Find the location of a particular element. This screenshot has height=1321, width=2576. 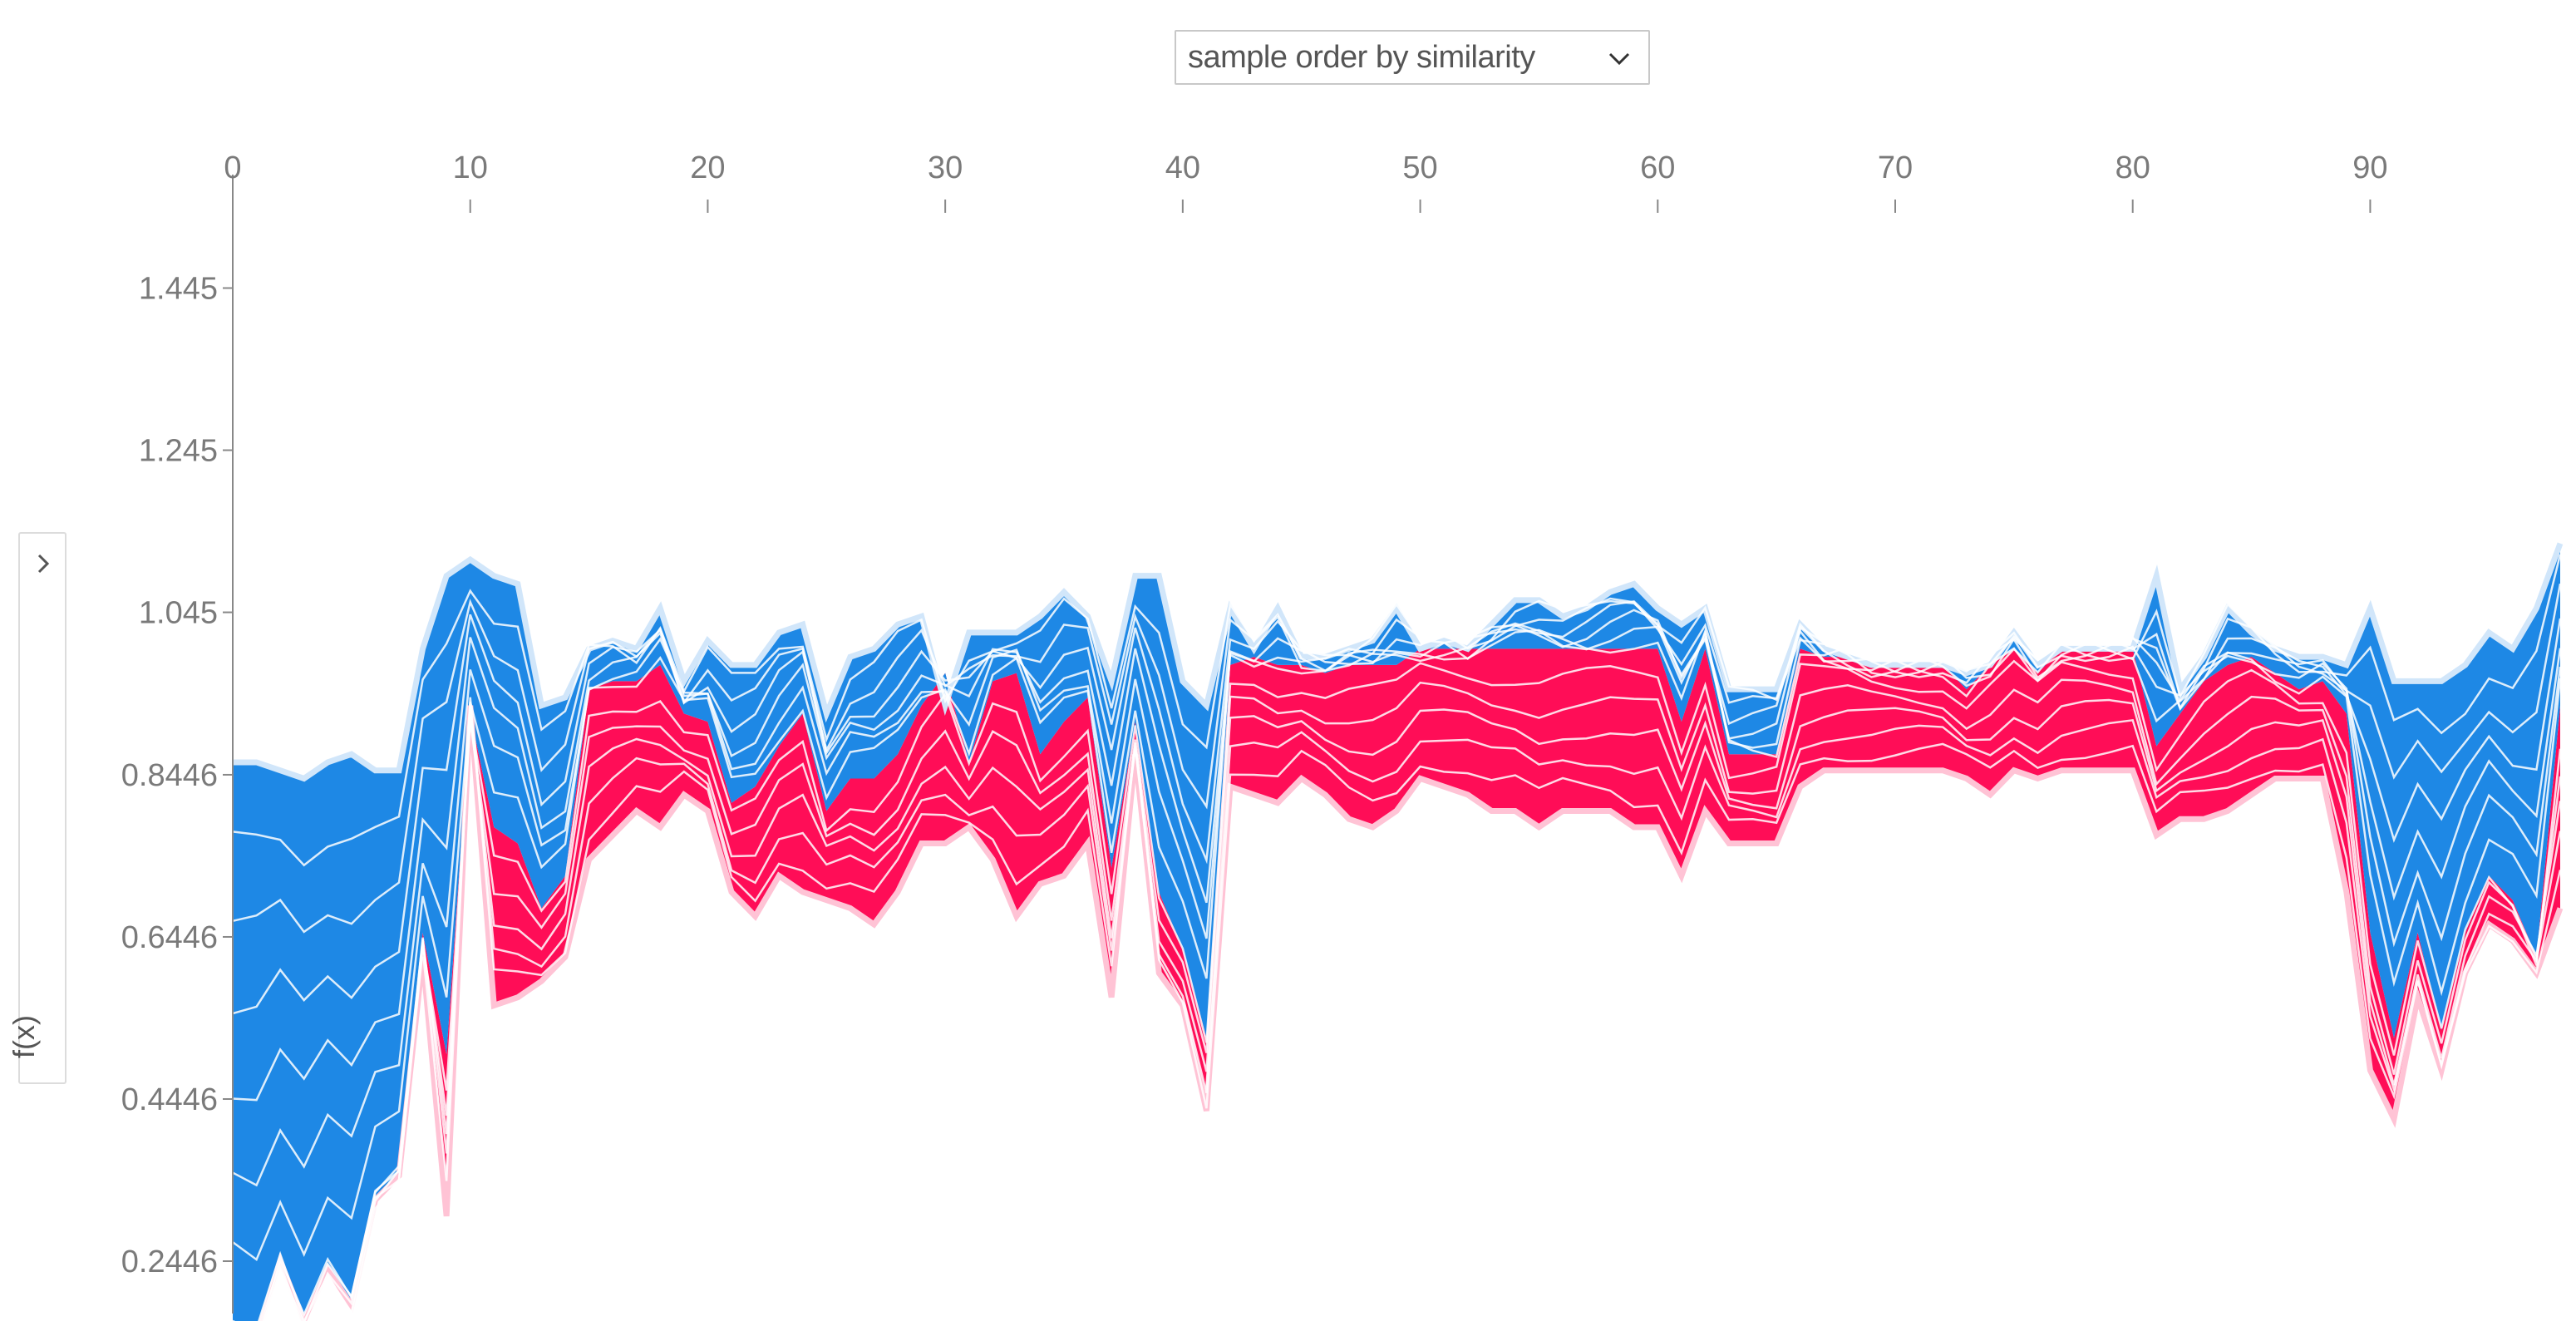

x-tick-label: 70 is located at coordinates (1895, 167).